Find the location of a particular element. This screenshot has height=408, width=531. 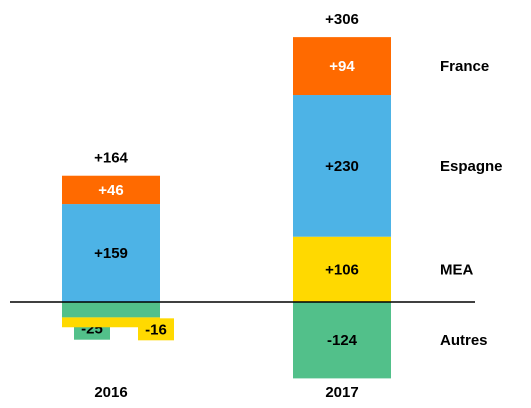

total-label: +306 is located at coordinates (342, 19).